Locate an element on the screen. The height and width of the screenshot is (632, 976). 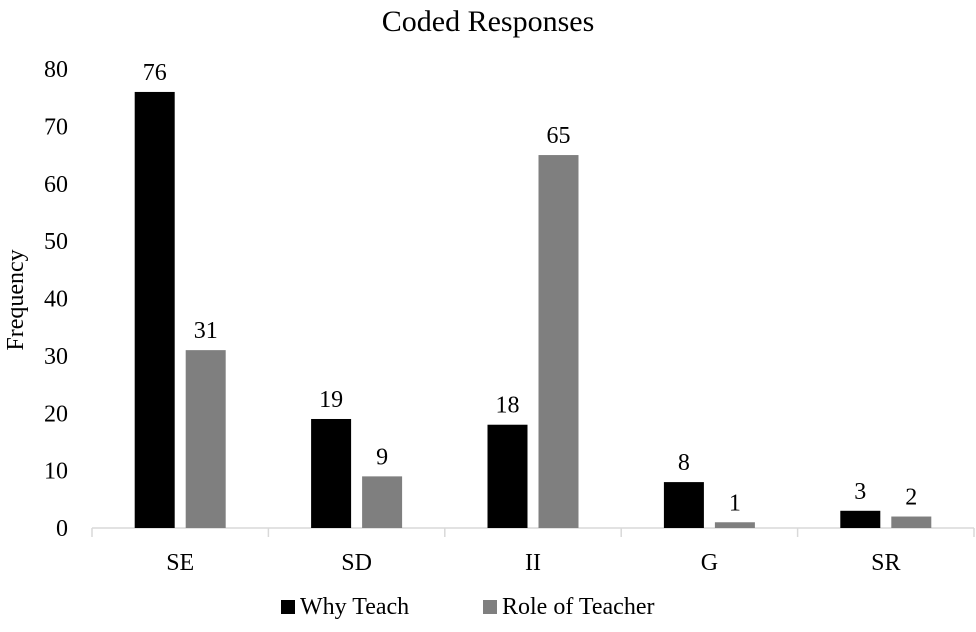
data-label: 76 is located at coordinates (155, 73).